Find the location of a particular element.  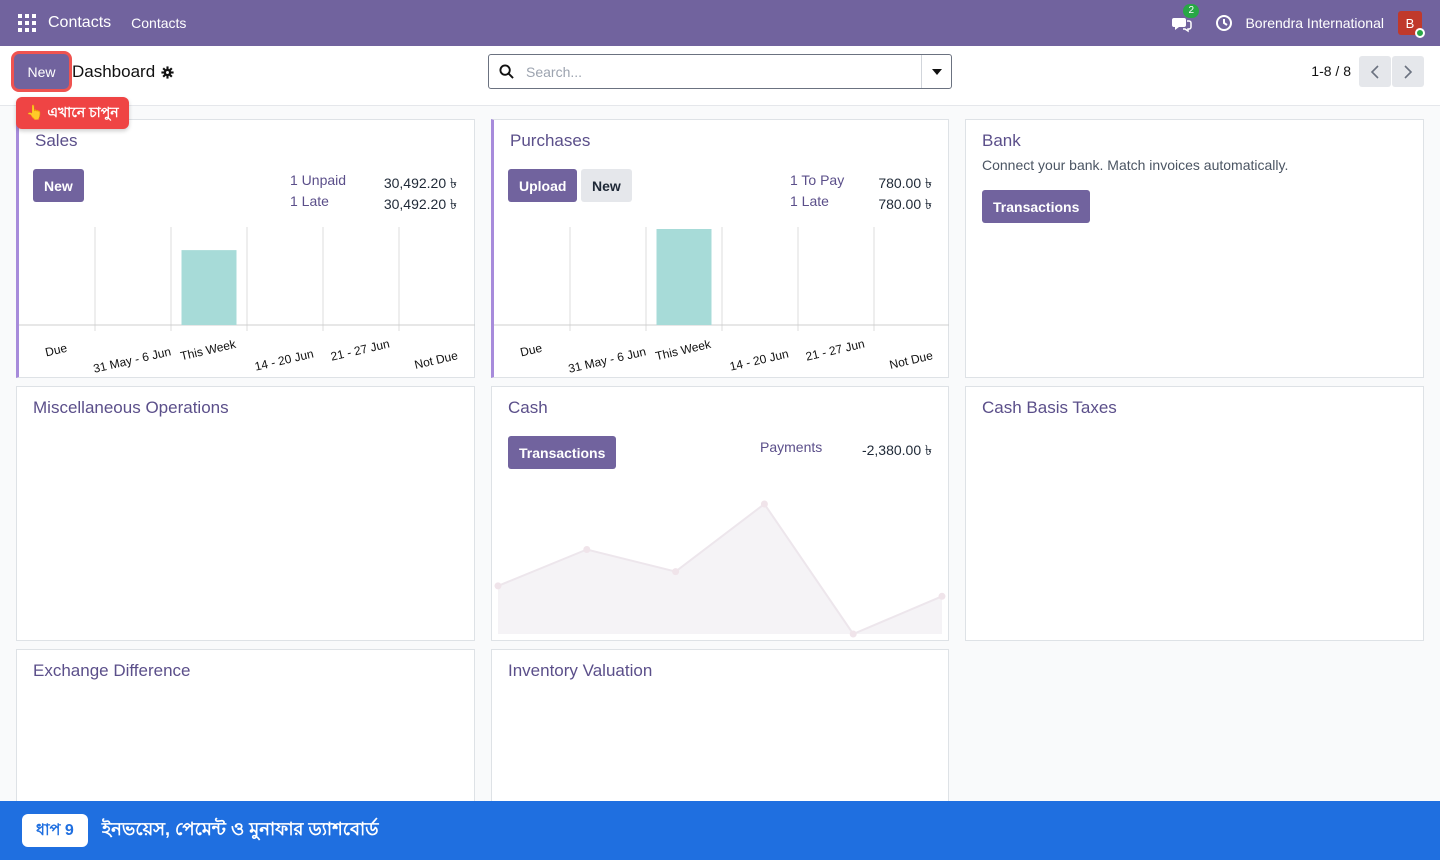

gear-icon is located at coordinates (167, 72).